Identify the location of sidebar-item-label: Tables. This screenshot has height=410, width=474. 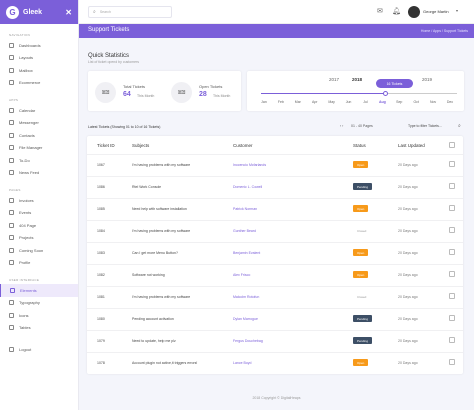
(25, 328).